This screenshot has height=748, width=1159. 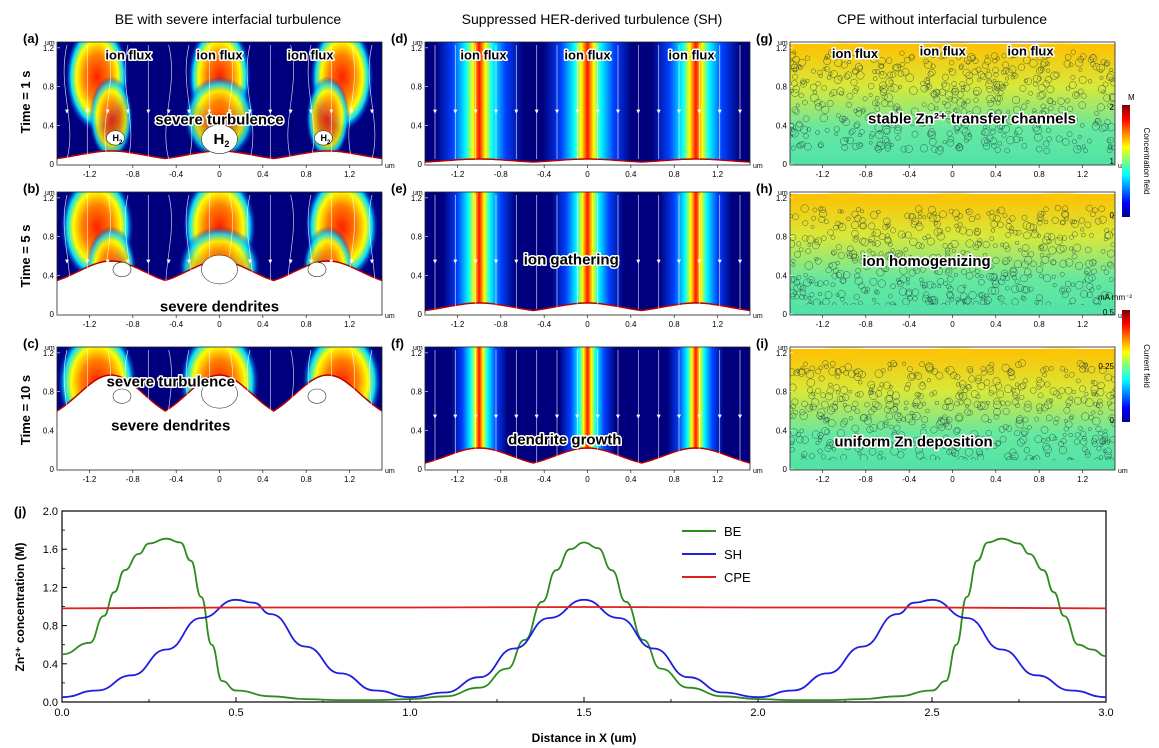 I want to click on electrode-surface, so click(x=219, y=393).